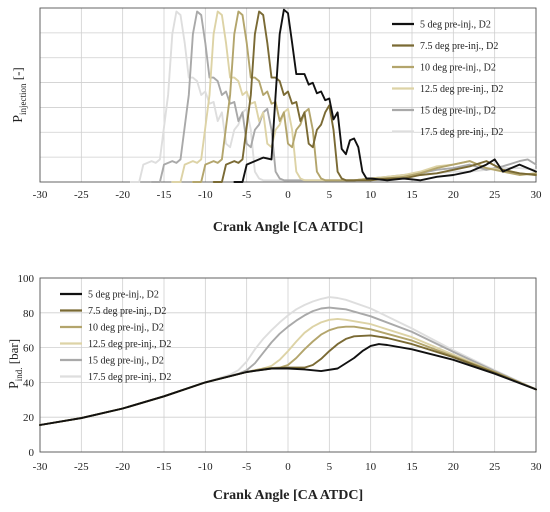  Describe the element at coordinates (29, 314) in the screenshot. I see `y-tick-label: 80` at that location.